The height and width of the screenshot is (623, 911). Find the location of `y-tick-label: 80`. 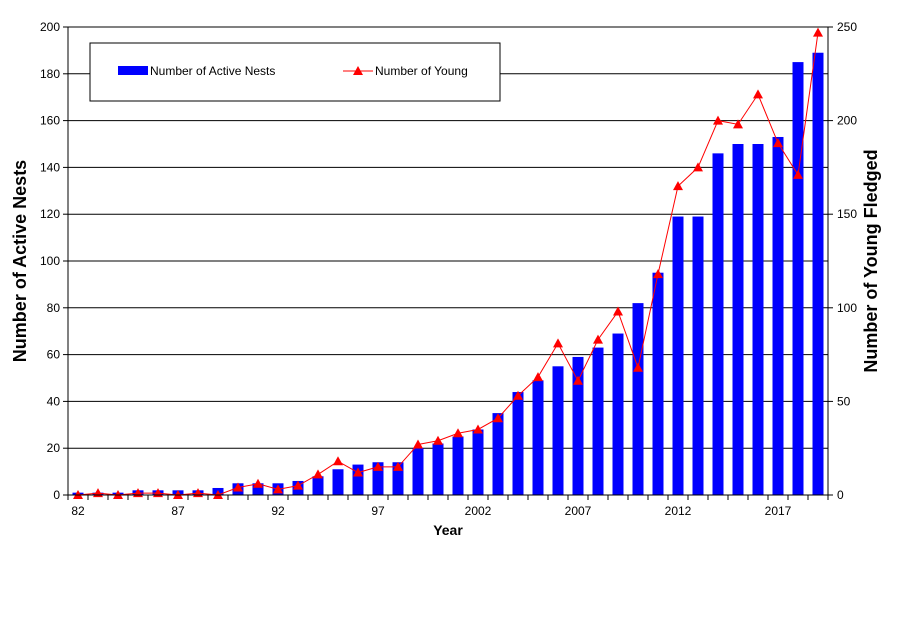

y-tick-label: 80 is located at coordinates (54, 308).